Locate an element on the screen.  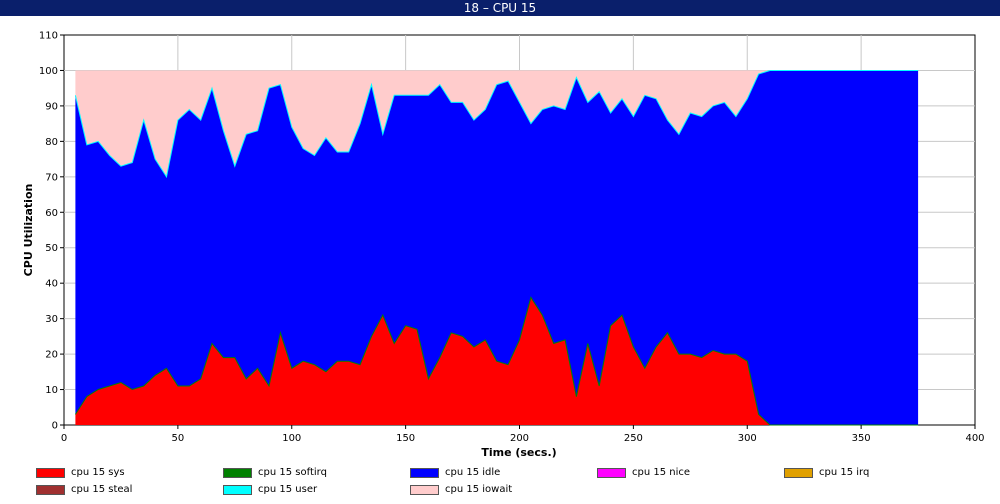
y-tick-label: 110 is located at coordinates (48, 36).